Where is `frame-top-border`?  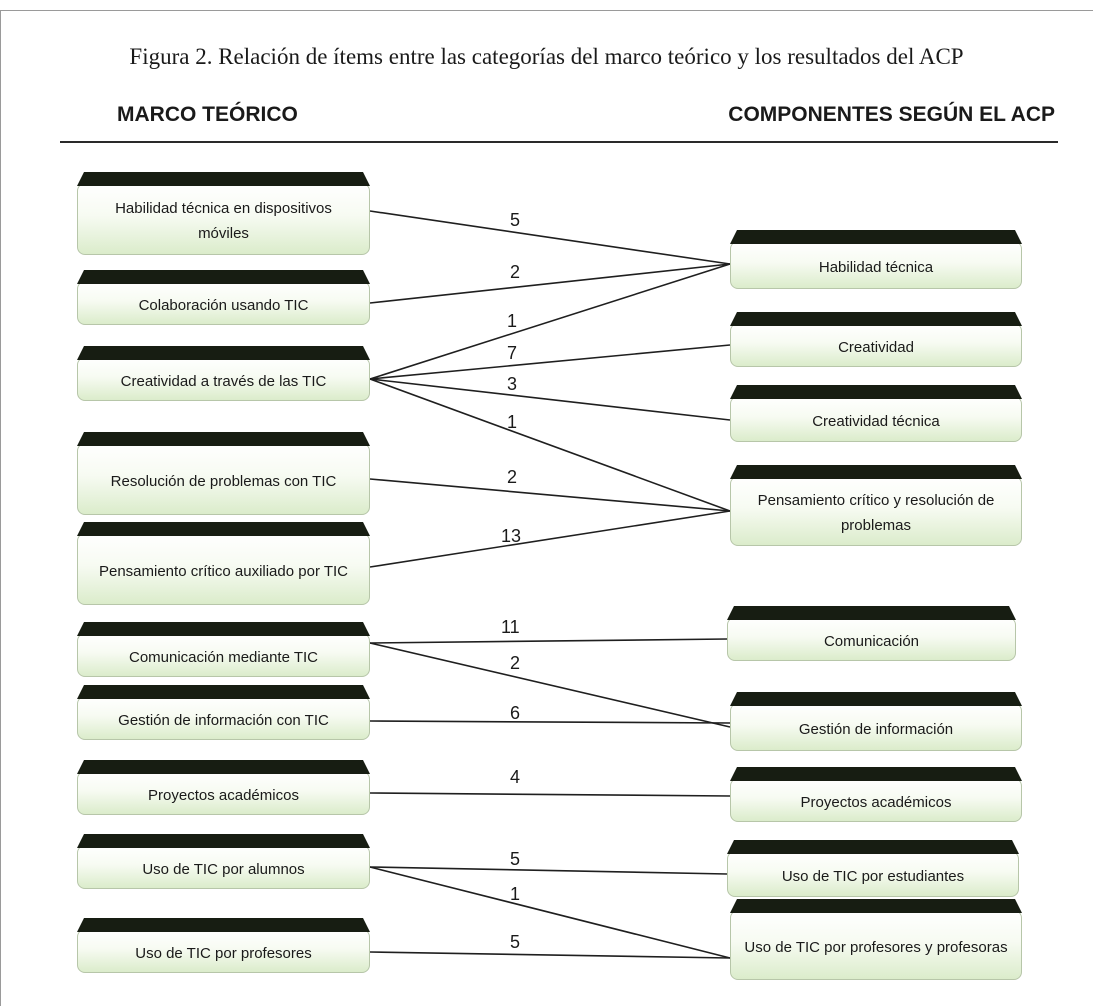
frame-top-border is located at coordinates (546, 10).